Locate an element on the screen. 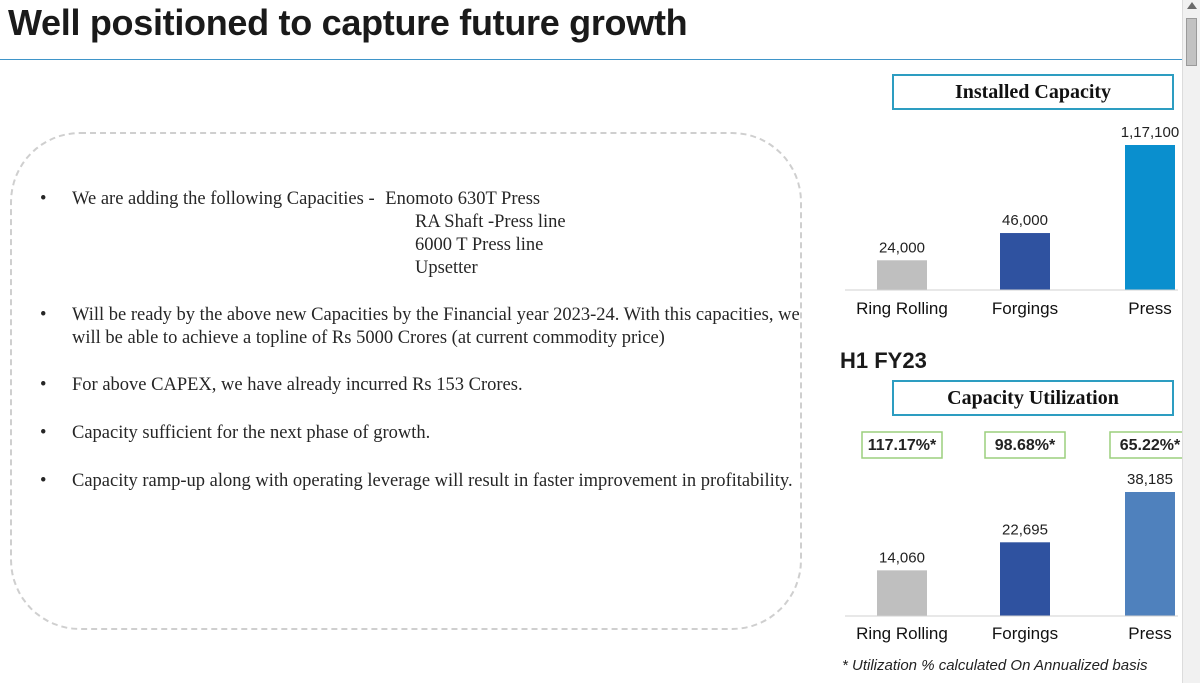  utilization-label-2: 98.68%* is located at coordinates (1025, 445).